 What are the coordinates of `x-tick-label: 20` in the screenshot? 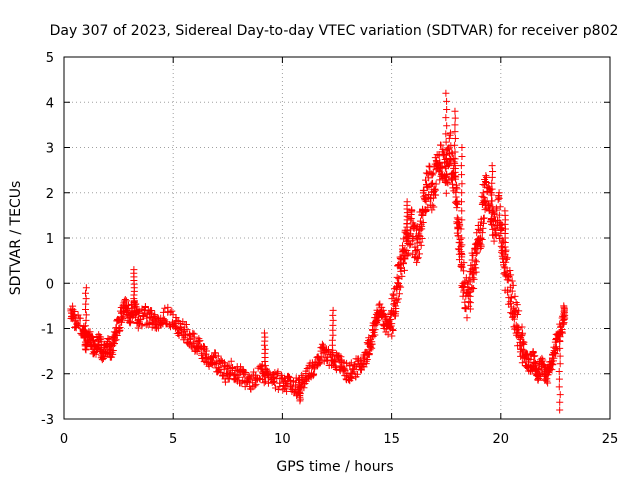 It's located at (501, 439).